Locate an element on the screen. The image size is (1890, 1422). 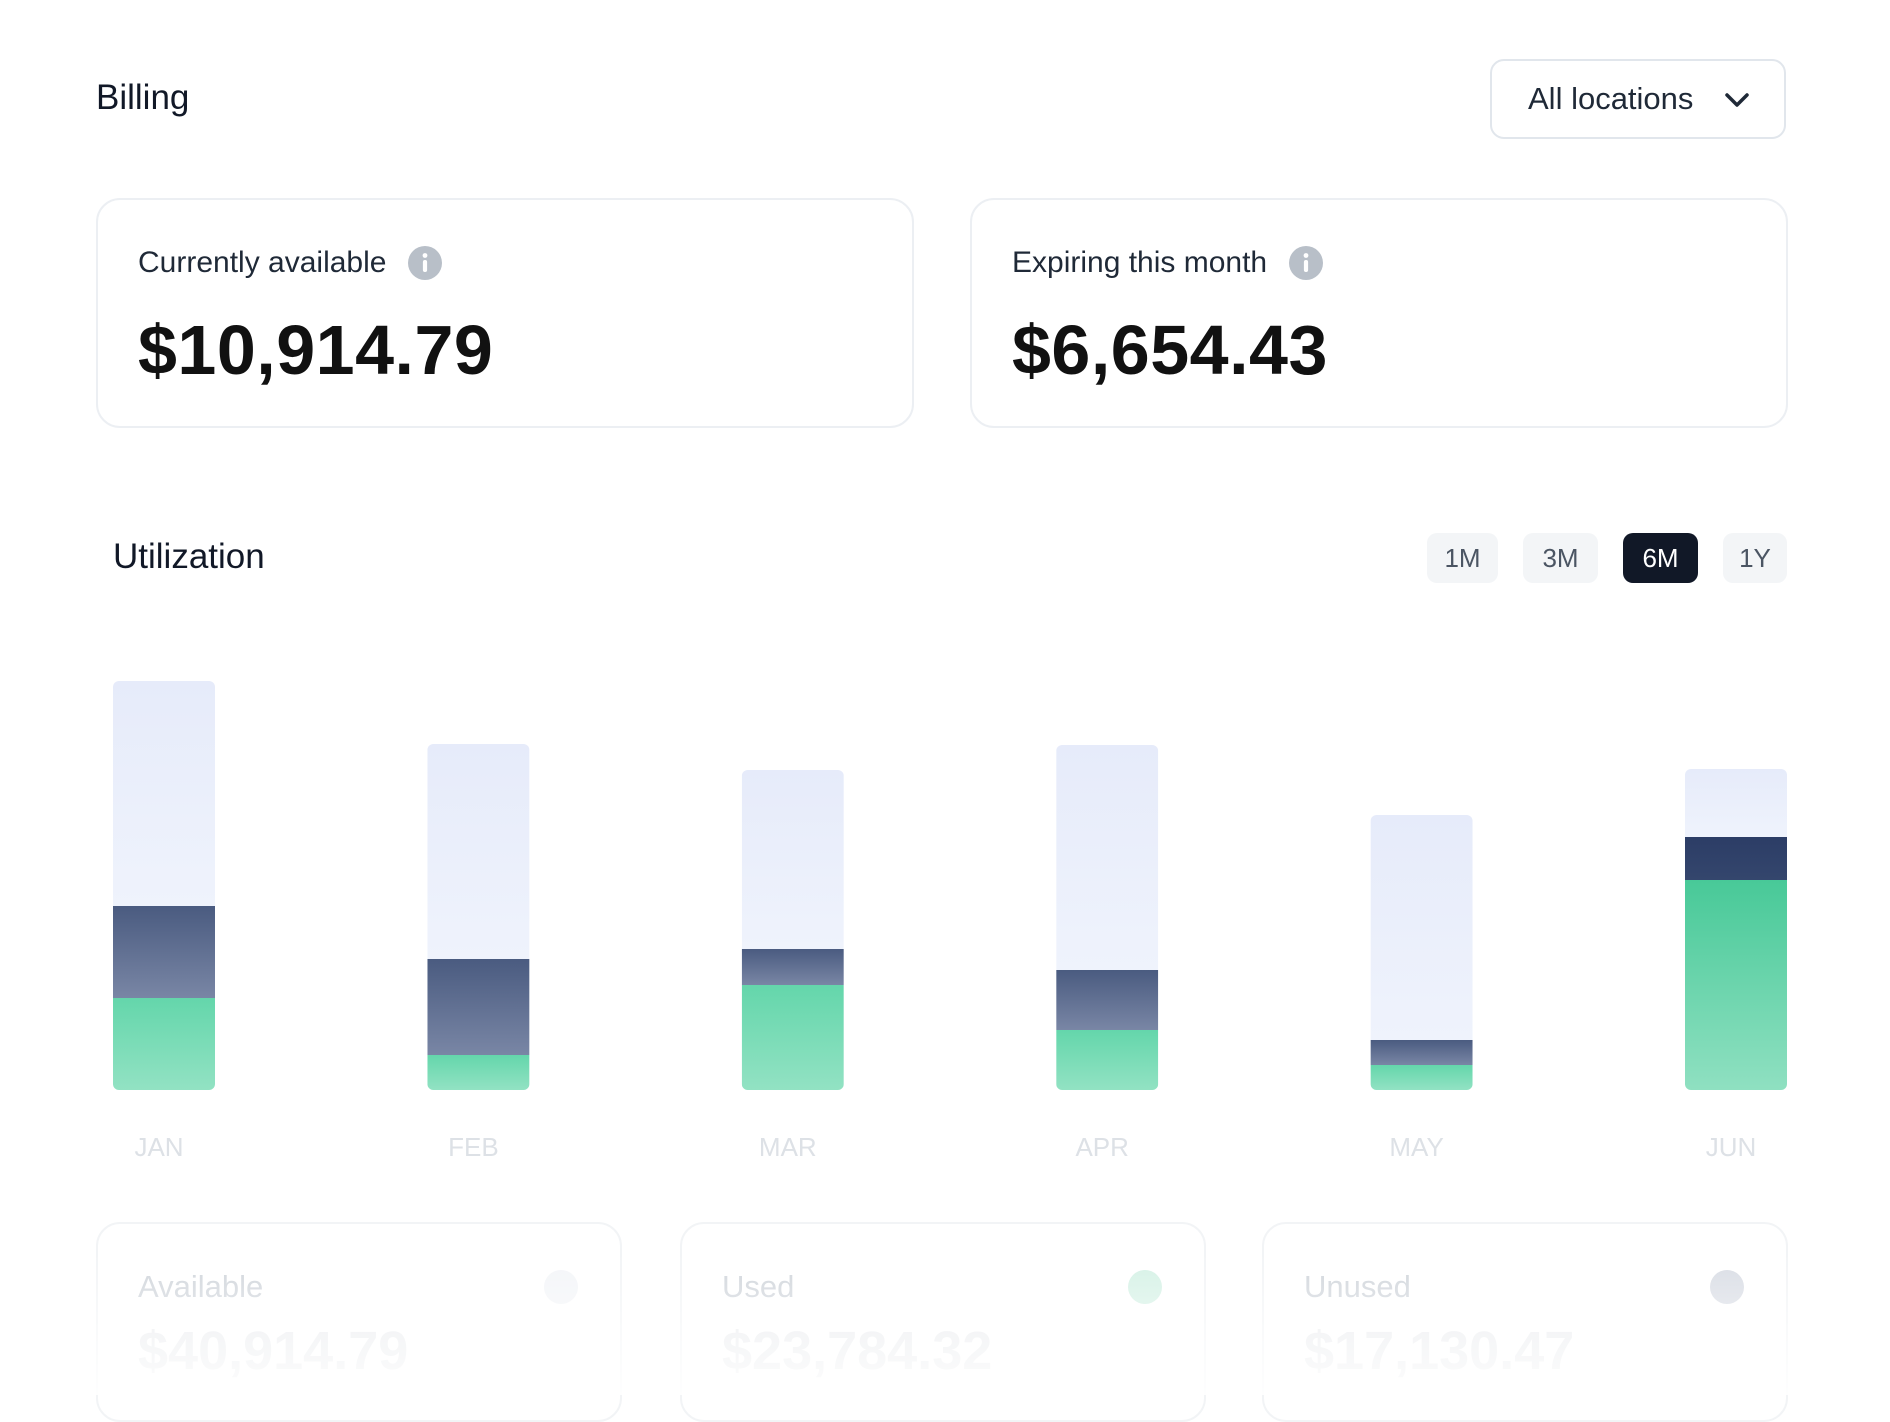
bar-segment-unused-jun is located at coordinates (1736, 858).